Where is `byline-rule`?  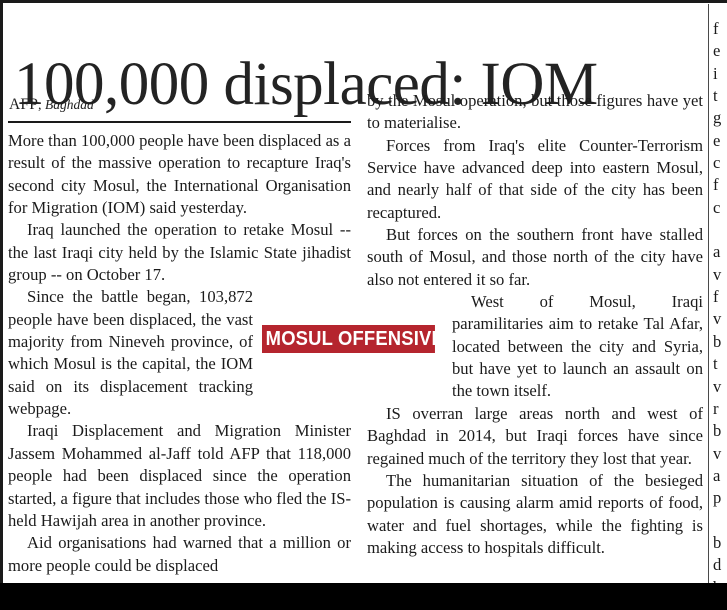 byline-rule is located at coordinates (179, 122).